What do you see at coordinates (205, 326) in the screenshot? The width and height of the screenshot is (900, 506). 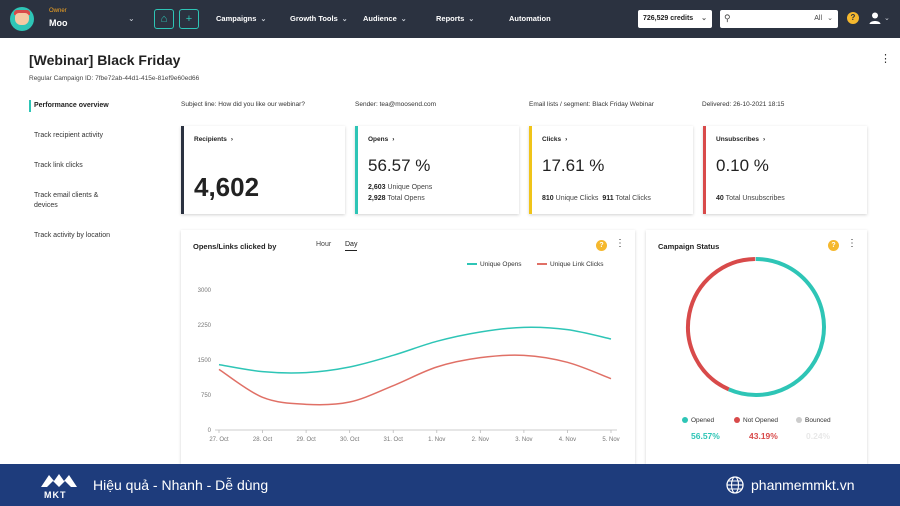 I see `y-tick-label: 2250` at bounding box center [205, 326].